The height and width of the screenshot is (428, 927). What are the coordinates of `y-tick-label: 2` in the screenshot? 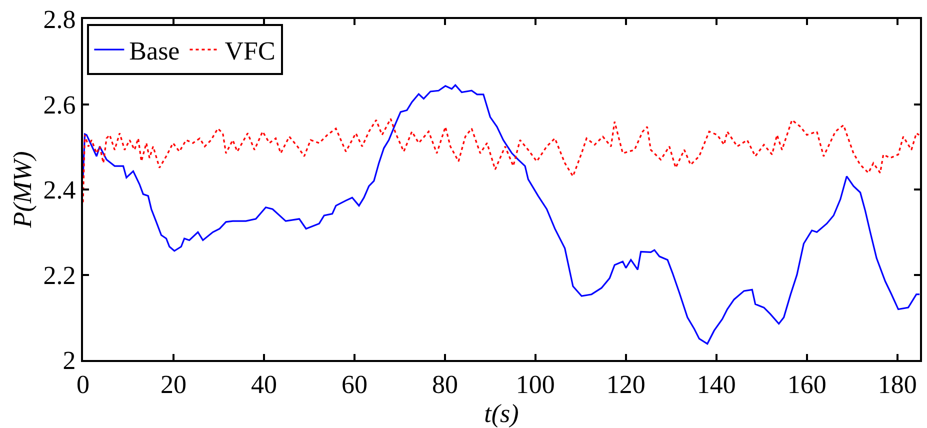 It's located at (69, 361).